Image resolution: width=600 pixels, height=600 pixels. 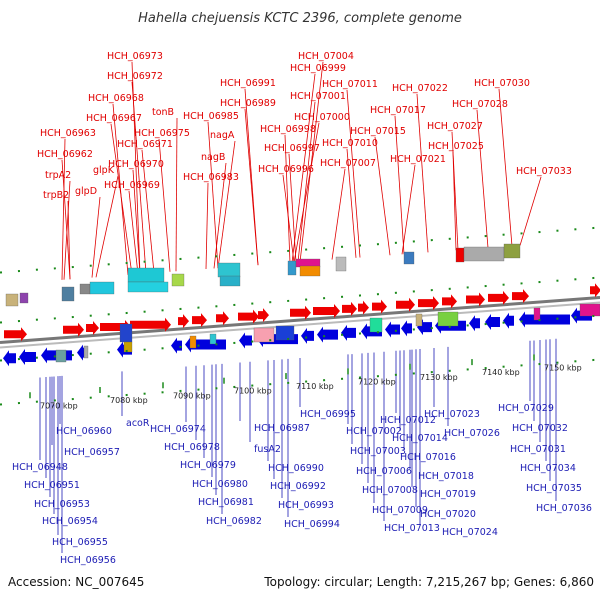 I want to click on gene-label-reverse-20: HCH_06994, so click(x=312, y=524).